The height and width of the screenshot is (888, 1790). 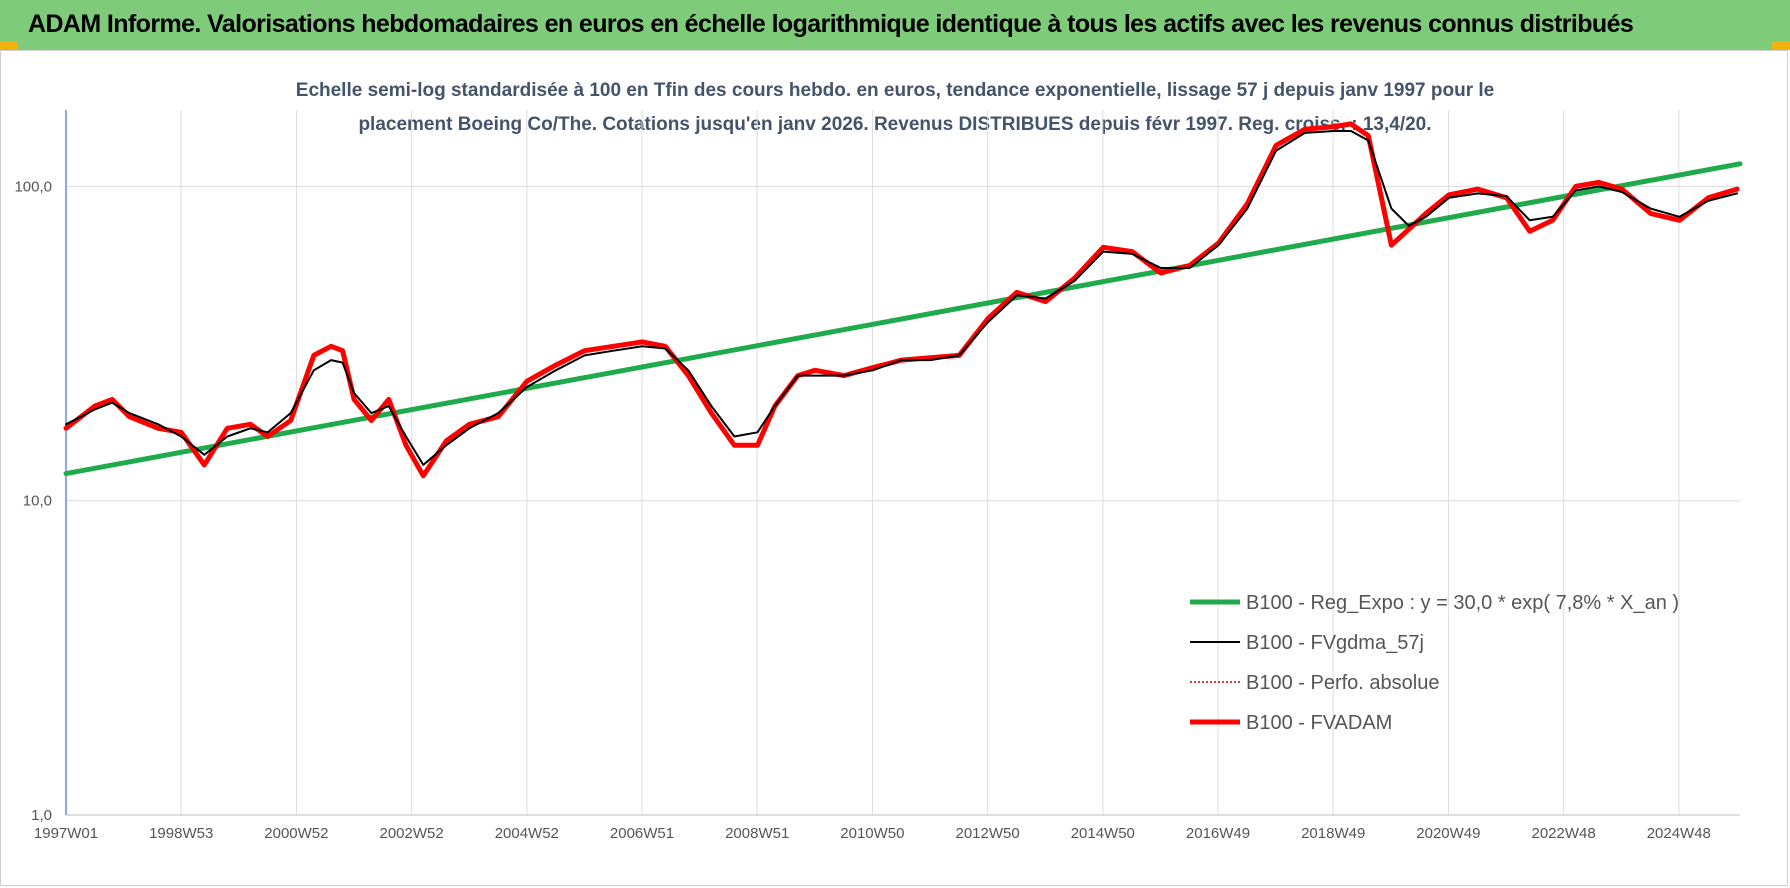 I want to click on x-tick-label: 2004W52, so click(x=527, y=833).